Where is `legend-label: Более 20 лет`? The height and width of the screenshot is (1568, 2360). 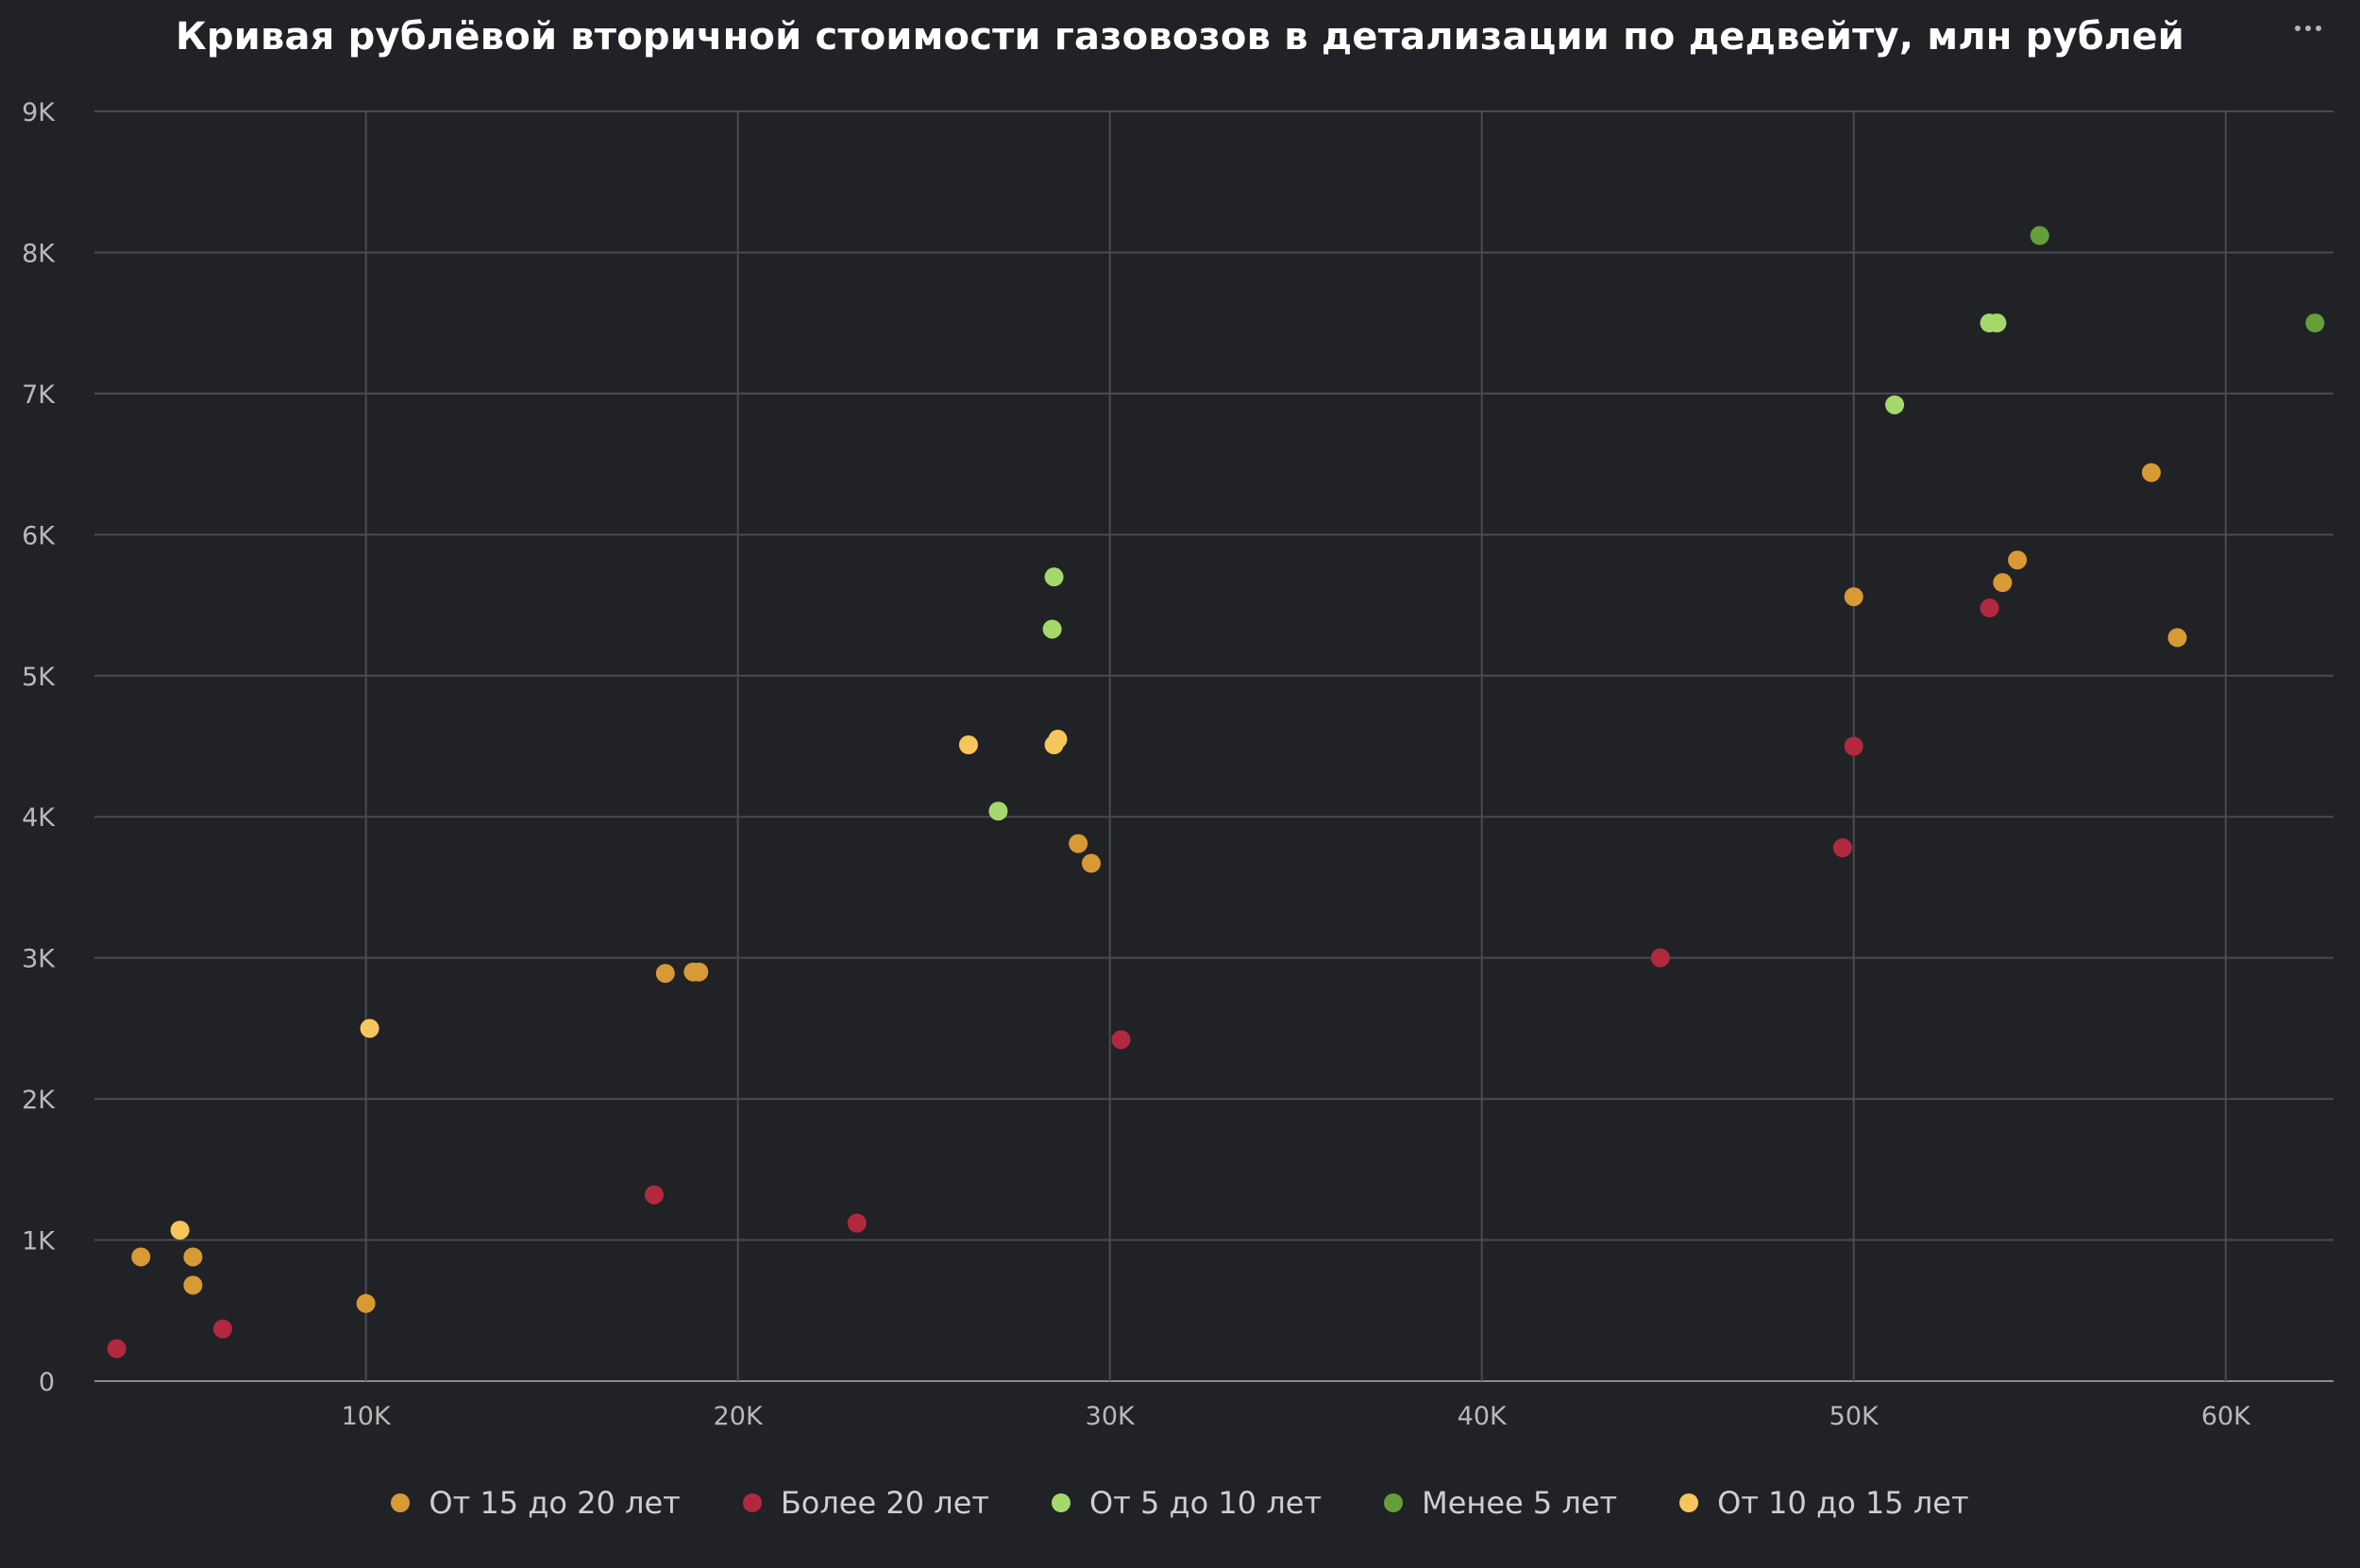 legend-label: Более 20 лет is located at coordinates (885, 1503).